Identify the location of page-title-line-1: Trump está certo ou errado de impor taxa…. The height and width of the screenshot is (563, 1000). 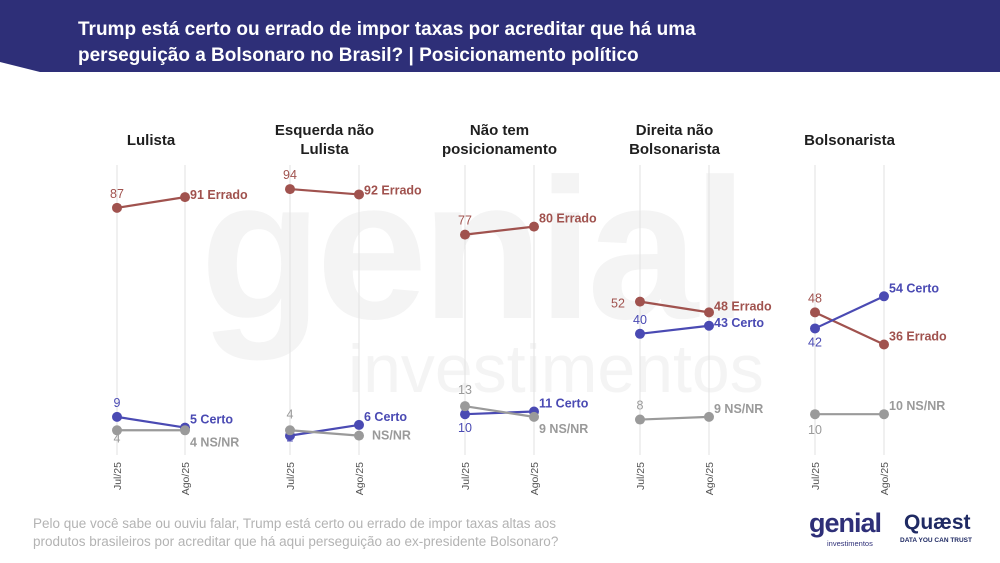
(387, 29).